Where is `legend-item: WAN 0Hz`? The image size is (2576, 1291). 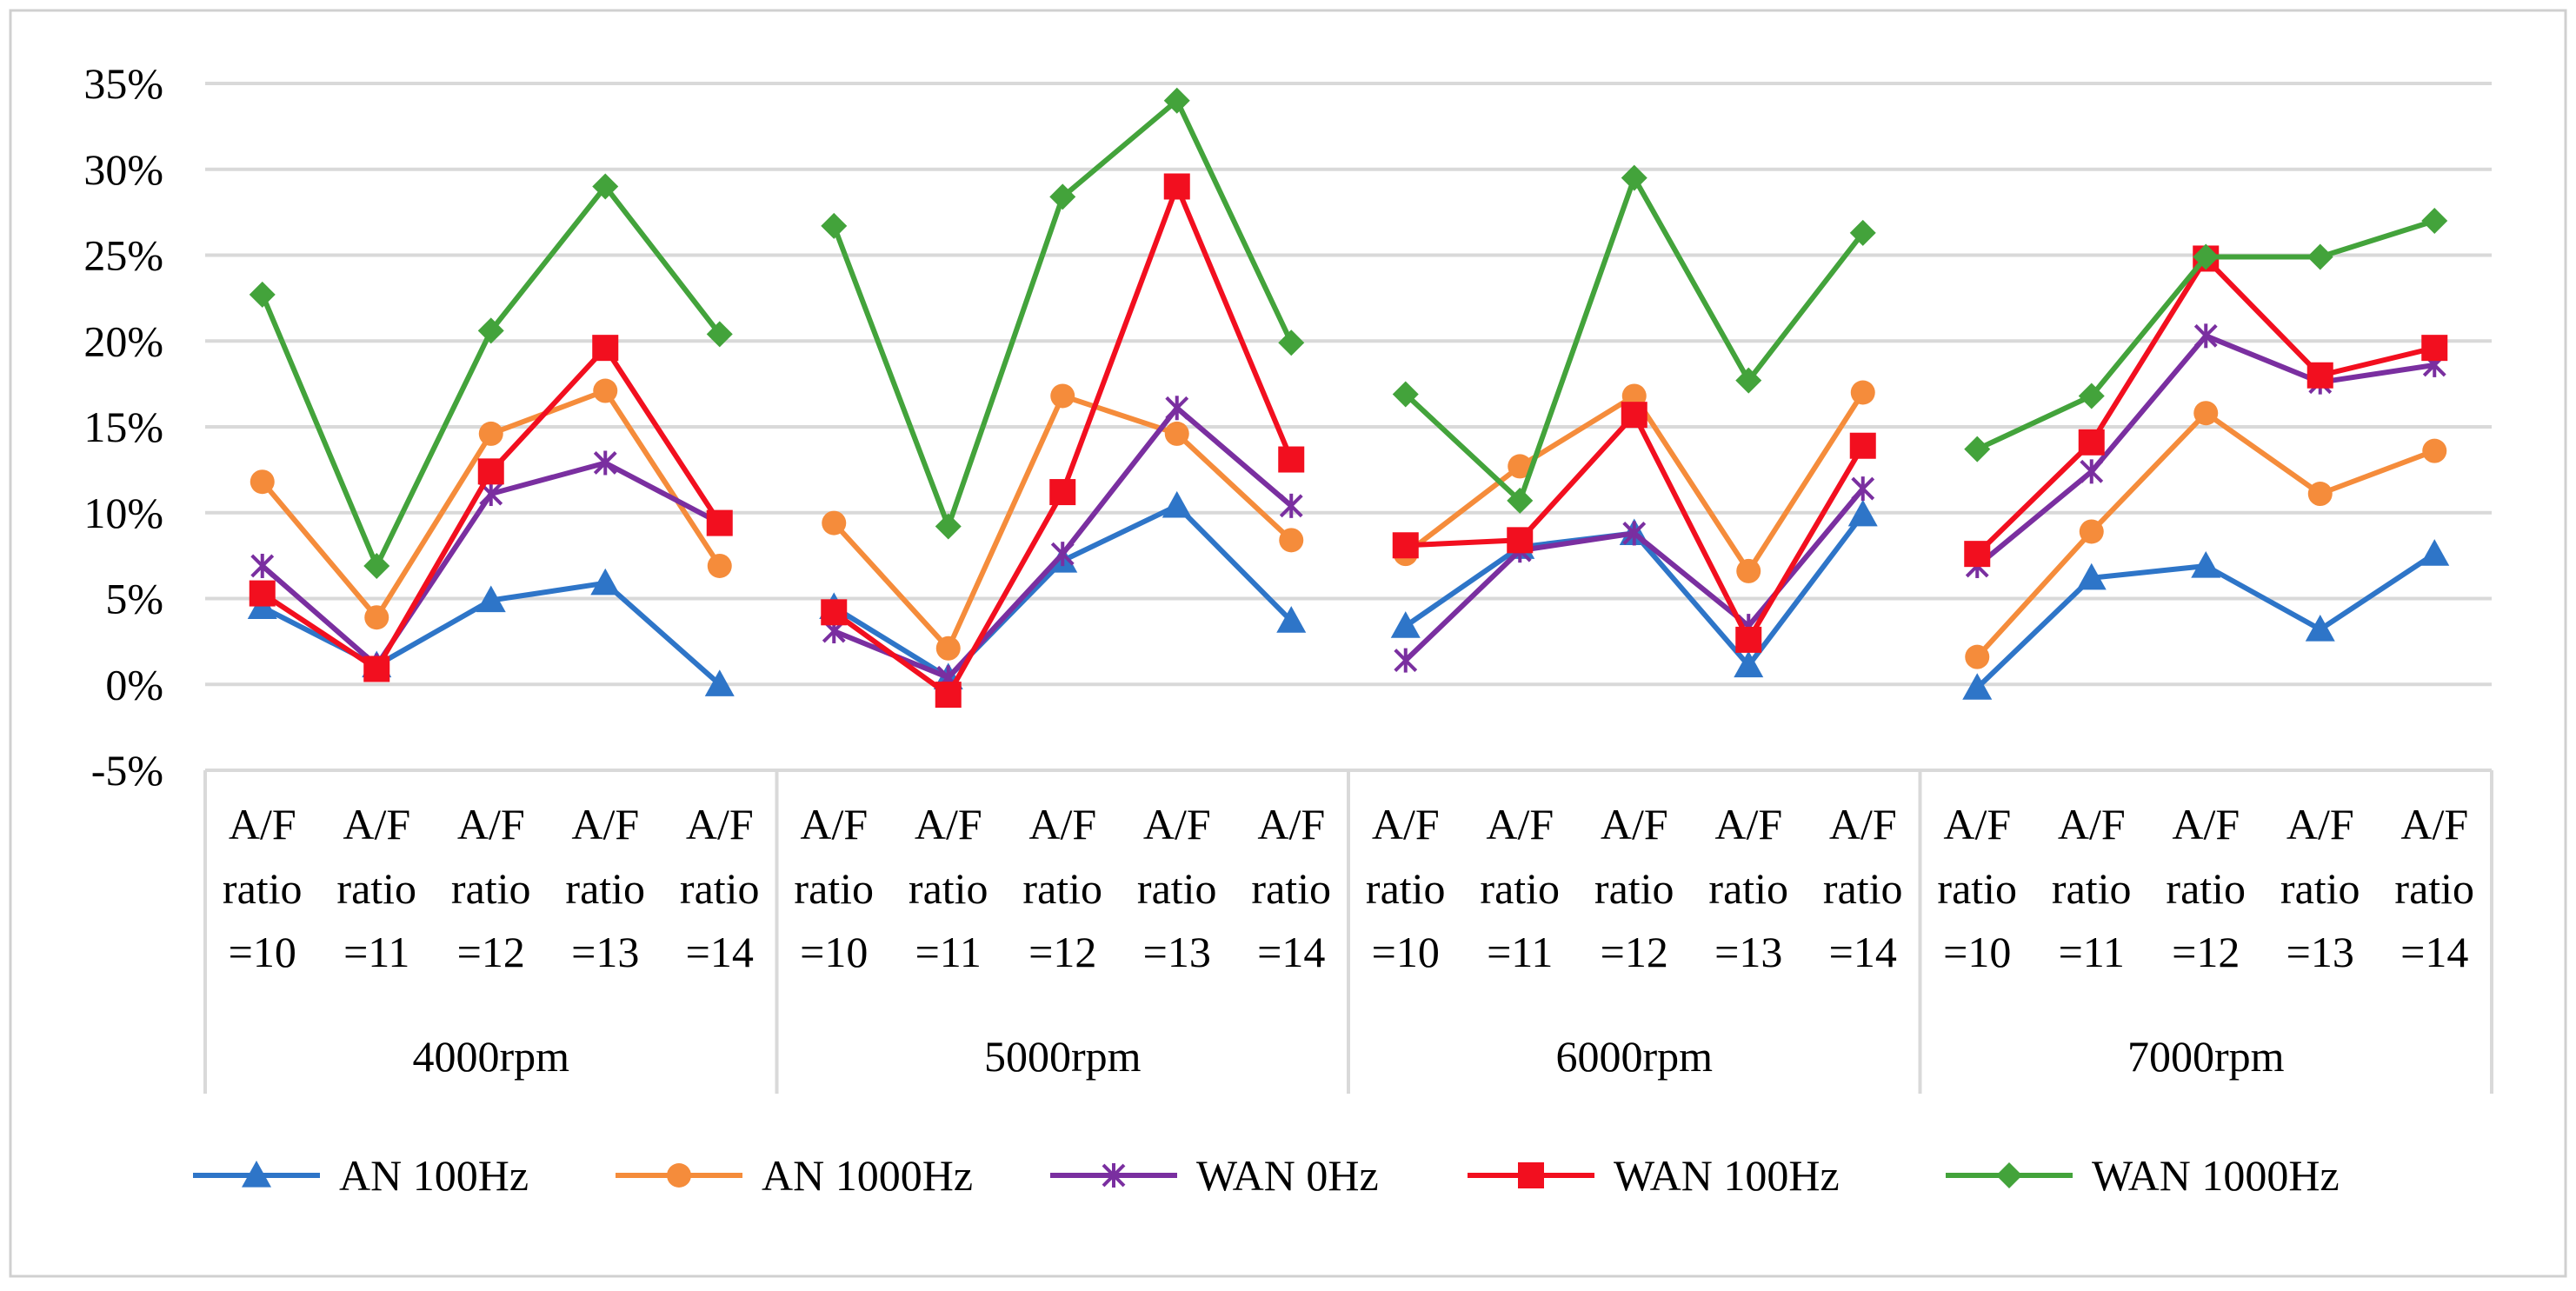
legend-item: WAN 0Hz is located at coordinates (1214, 1175).